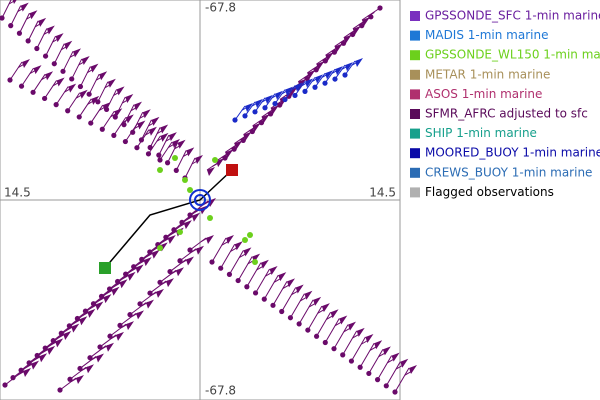 The image size is (600, 400). What do you see at coordinates (483, 94) in the screenshot?
I see `legend-label: ASOS 1-min marine` at bounding box center [483, 94].